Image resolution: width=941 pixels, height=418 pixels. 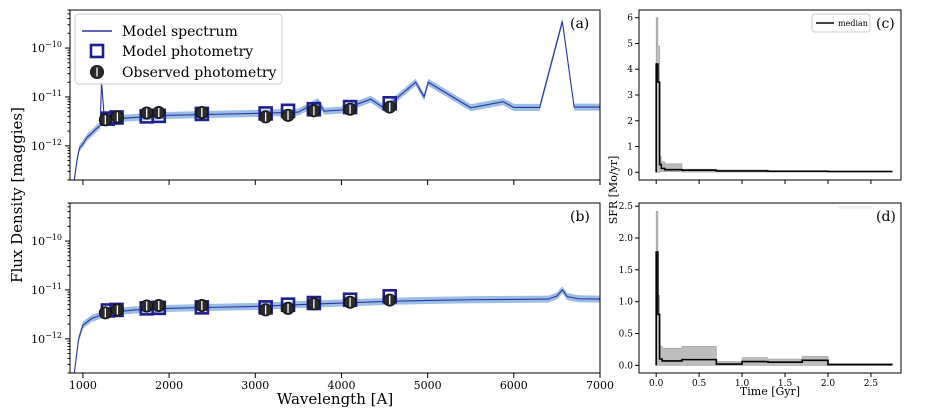 I want to click on x-tick-label: 7000, so click(x=600, y=385).